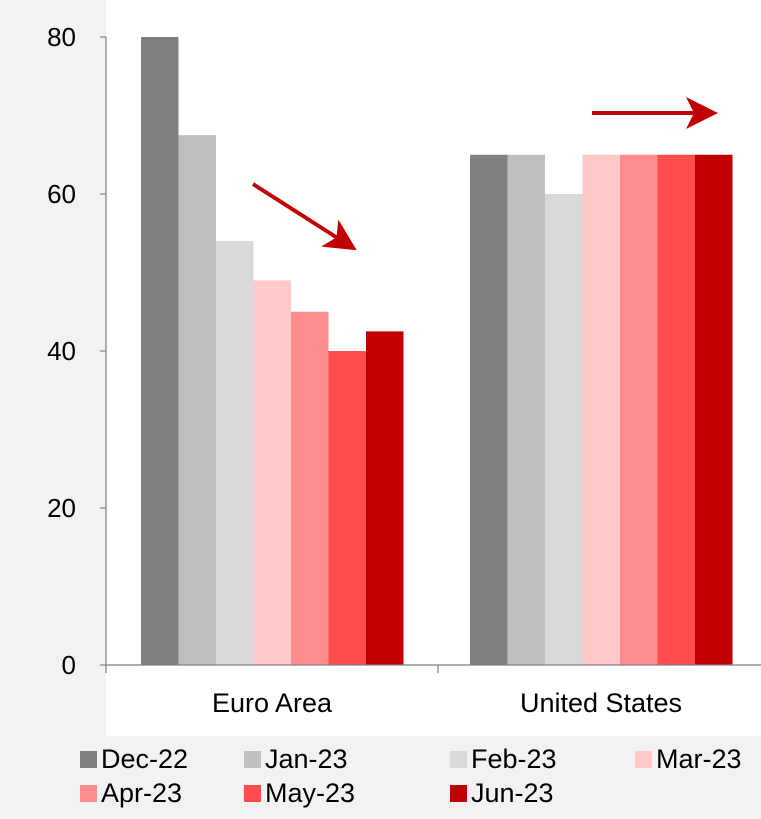 The height and width of the screenshot is (819, 761). I want to click on bar-feb-23-euro-area, so click(235, 453).